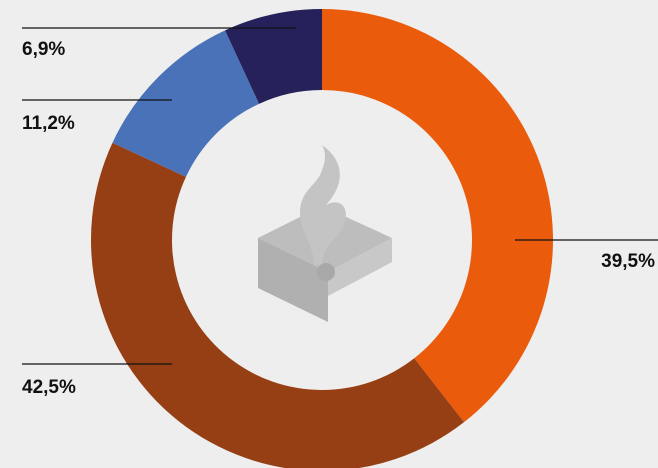  What do you see at coordinates (48, 123) in the screenshot?
I see `data-label: 11,2%` at bounding box center [48, 123].